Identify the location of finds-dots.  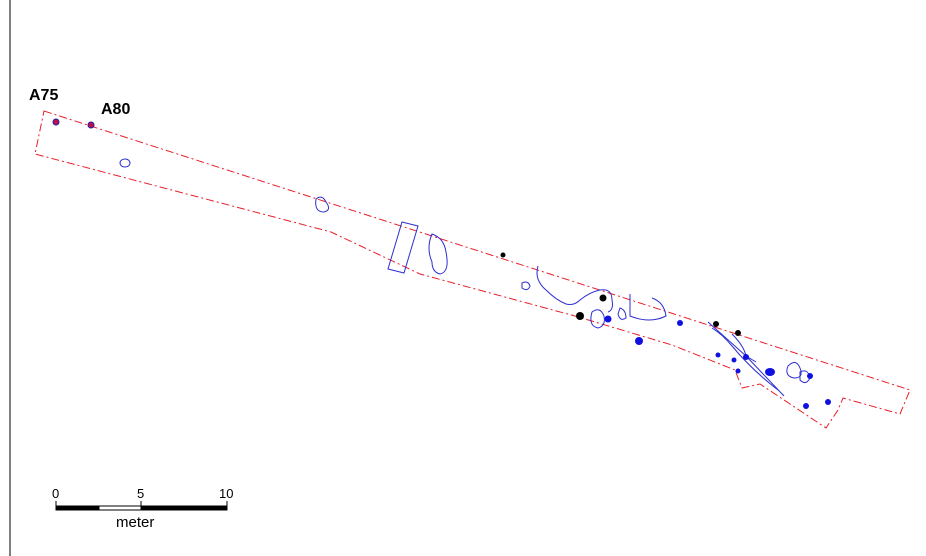
(665, 330).